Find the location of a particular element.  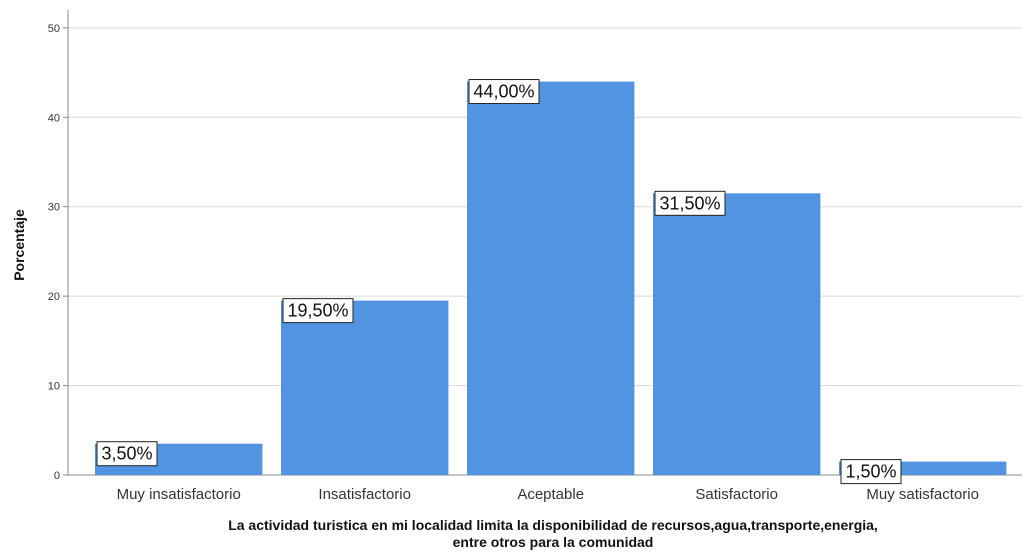

y-tick-label-40: 40 is located at coordinates (54, 118).